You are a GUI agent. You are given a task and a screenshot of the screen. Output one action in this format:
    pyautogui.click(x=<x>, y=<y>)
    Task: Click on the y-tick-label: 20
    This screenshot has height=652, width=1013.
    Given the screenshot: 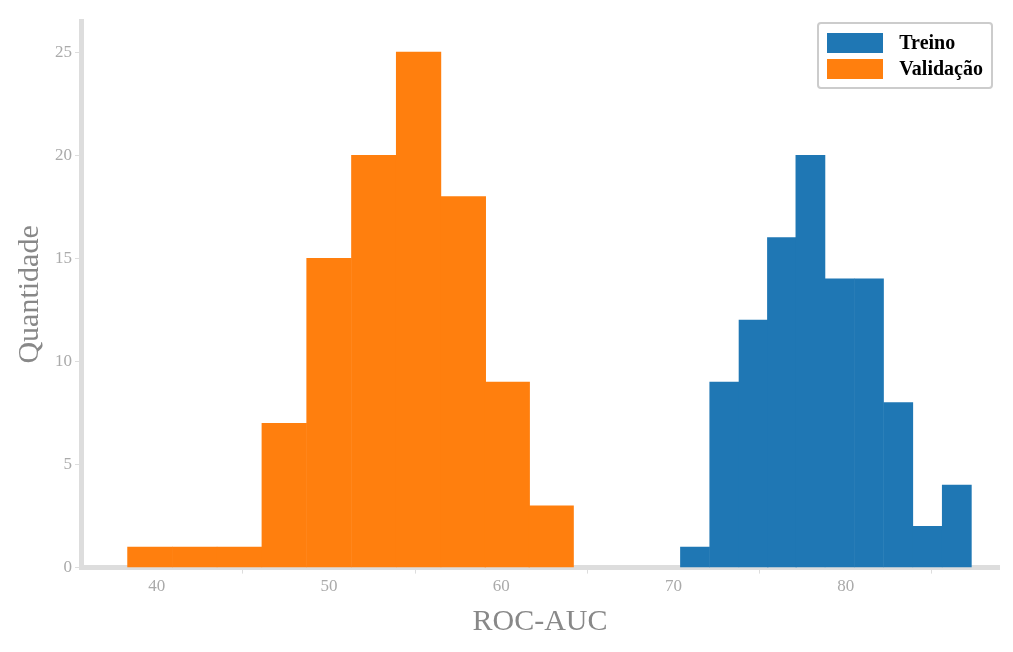 What is the action you would take?
    pyautogui.click(x=63, y=154)
    